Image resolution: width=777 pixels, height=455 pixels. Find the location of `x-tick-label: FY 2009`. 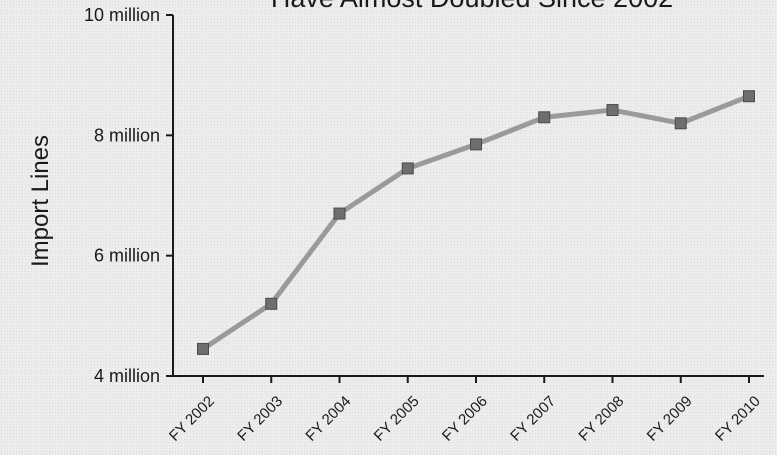

x-tick-label: FY 2009 is located at coordinates (670, 419).